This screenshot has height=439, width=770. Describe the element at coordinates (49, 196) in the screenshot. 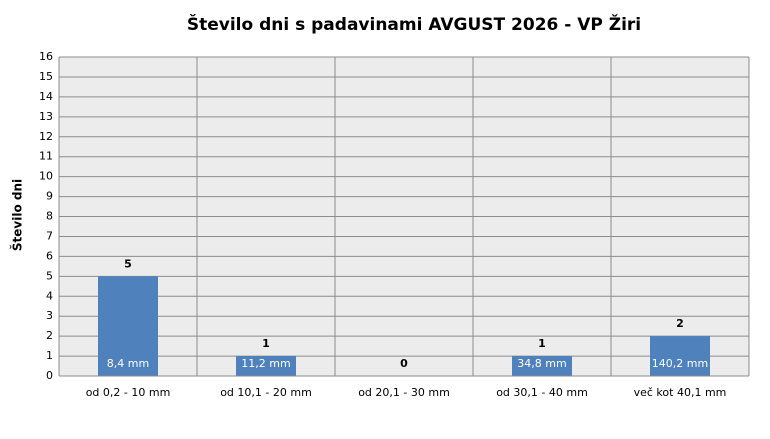

I see `y-tick-label: 9` at that location.